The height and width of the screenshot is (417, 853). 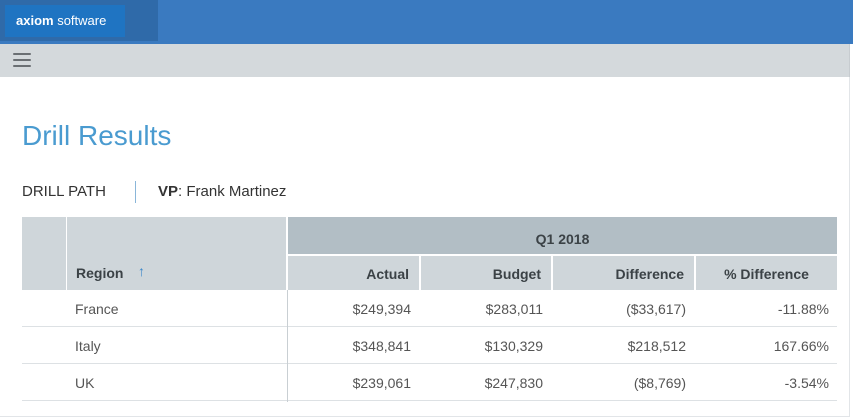 I want to click on difference-cell: ($8,769), so click(x=659, y=383).